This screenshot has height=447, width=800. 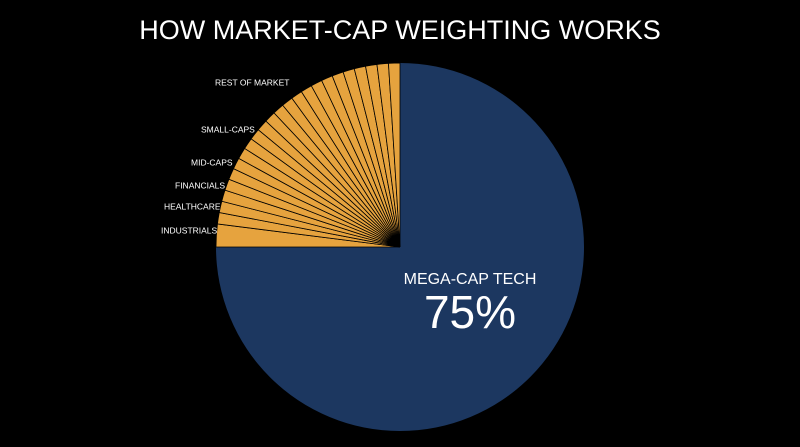 I want to click on pie-slice, so click(x=394, y=155).